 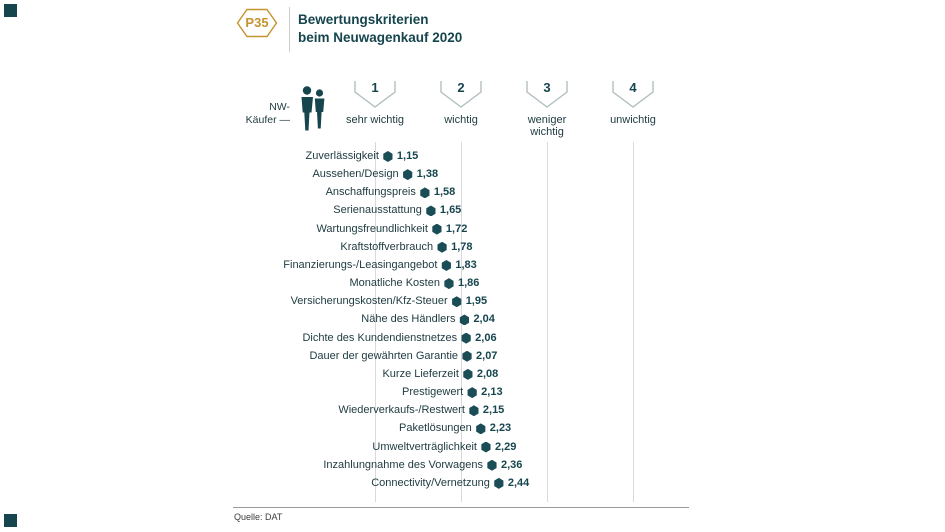 What do you see at coordinates (450, 210) in the screenshot?
I see `value-label: 1,65` at bounding box center [450, 210].